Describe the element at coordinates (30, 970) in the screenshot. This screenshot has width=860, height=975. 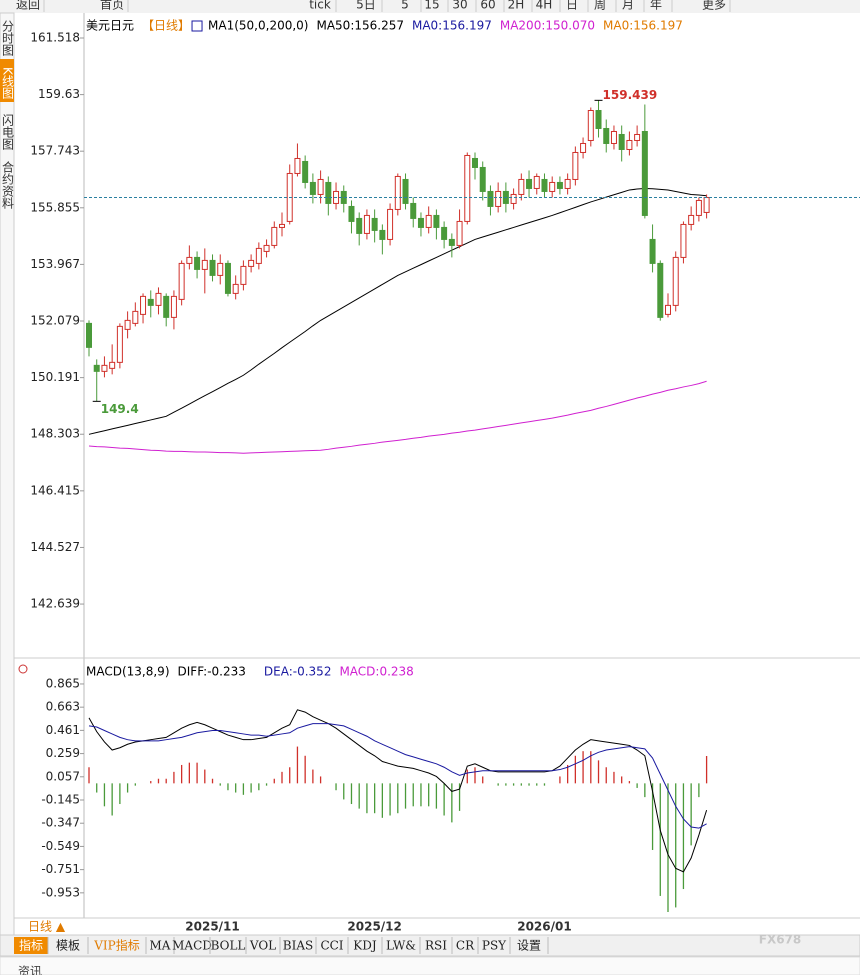
I see `footer-tab: 资讯` at that location.